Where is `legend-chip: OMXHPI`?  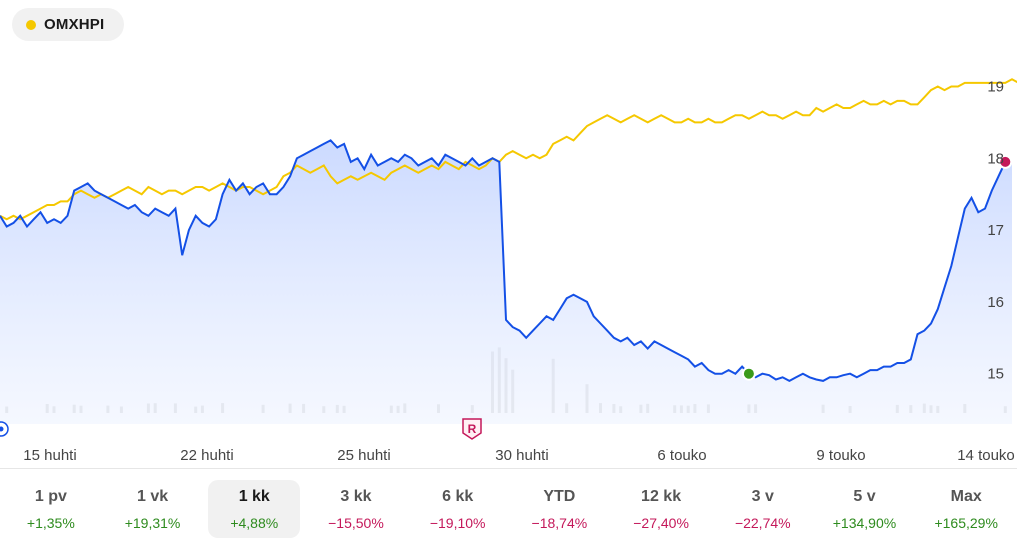 legend-chip: OMXHPI is located at coordinates (68, 24).